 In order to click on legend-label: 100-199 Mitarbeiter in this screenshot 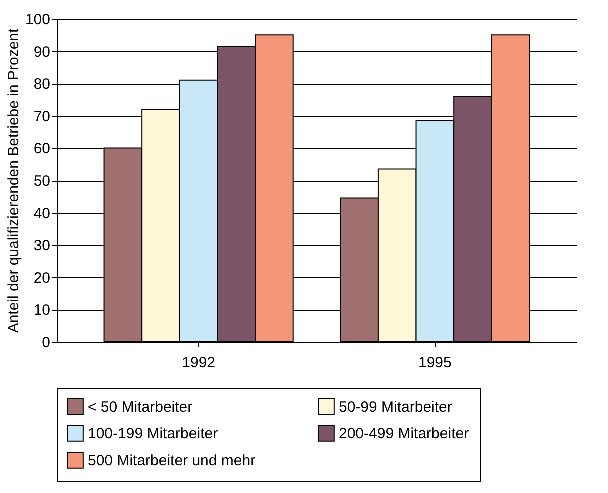, I will do `click(153, 434)`.